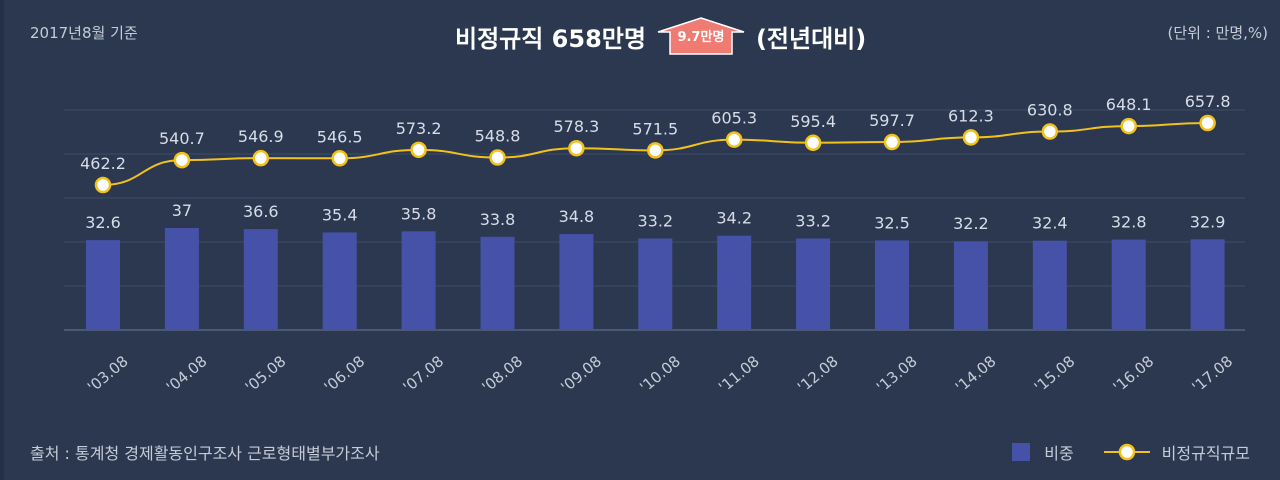  Describe the element at coordinates (1208, 101) in the screenshot. I see `line-value-label: 657.8` at that location.